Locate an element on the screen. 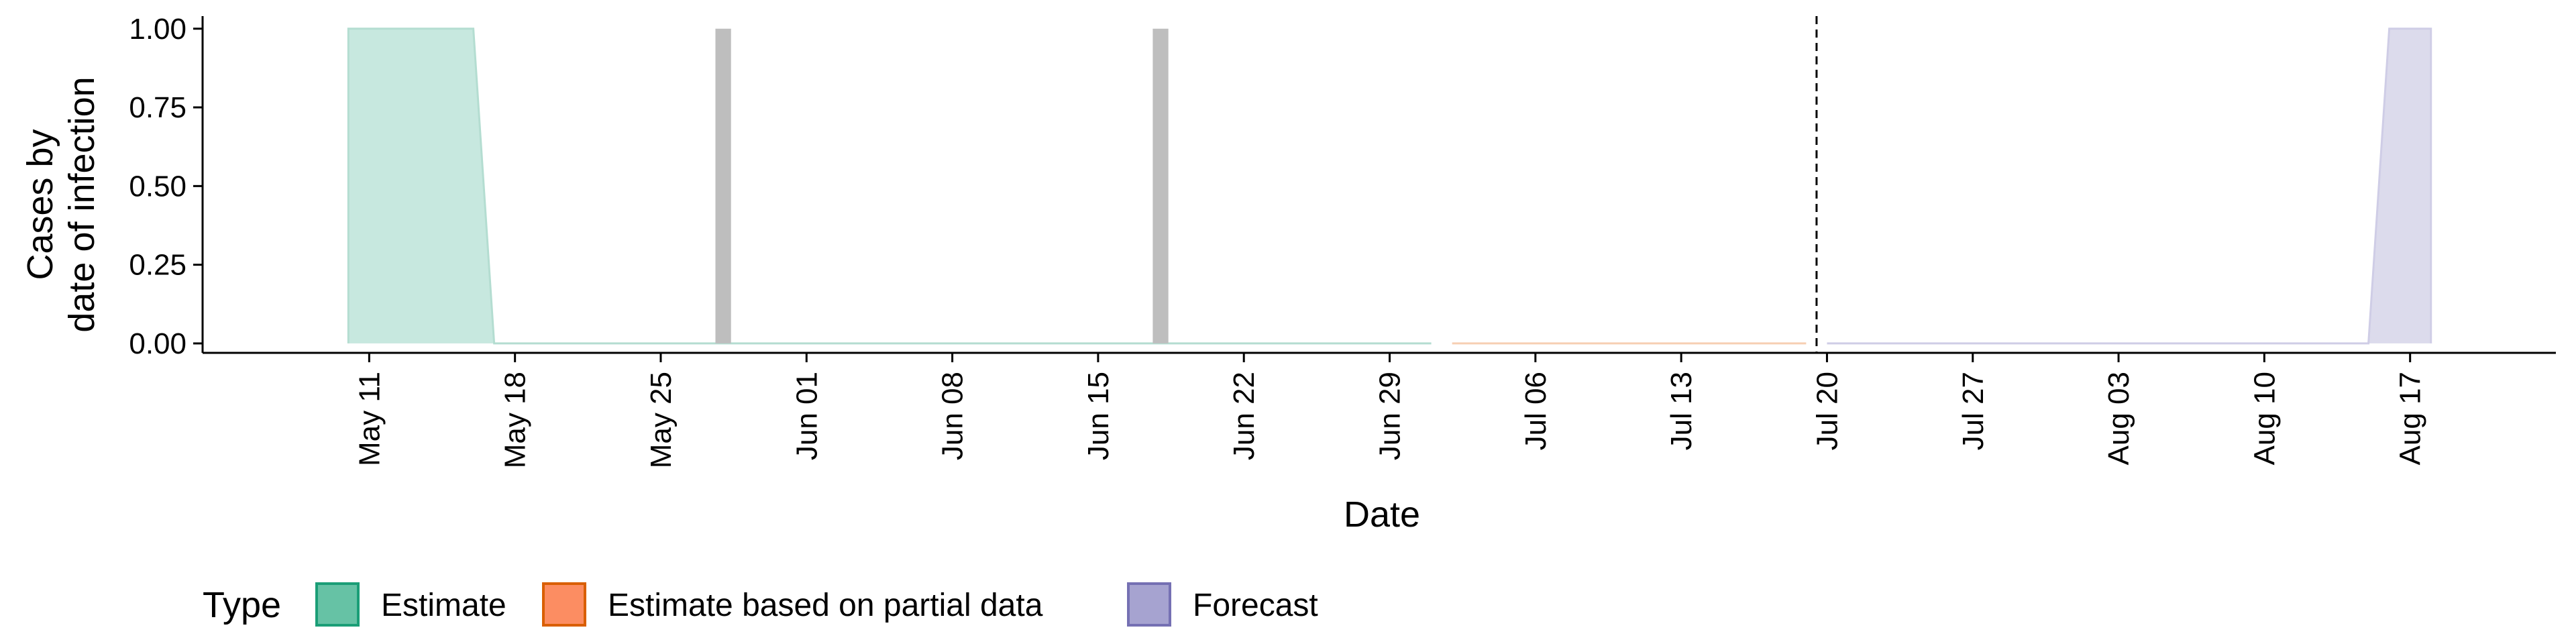 Image resolution: width=2576 pixels, height=644 pixels. y-tick-label: 0.75 is located at coordinates (157, 107).